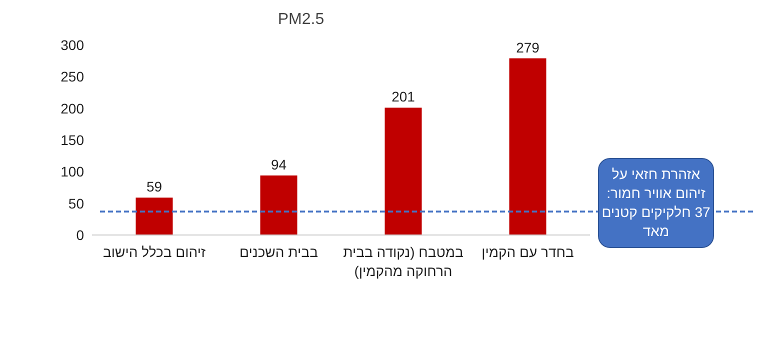 The image size is (768, 341). Describe the element at coordinates (76, 203) in the screenshot. I see `y-tick-label: 50` at that location.